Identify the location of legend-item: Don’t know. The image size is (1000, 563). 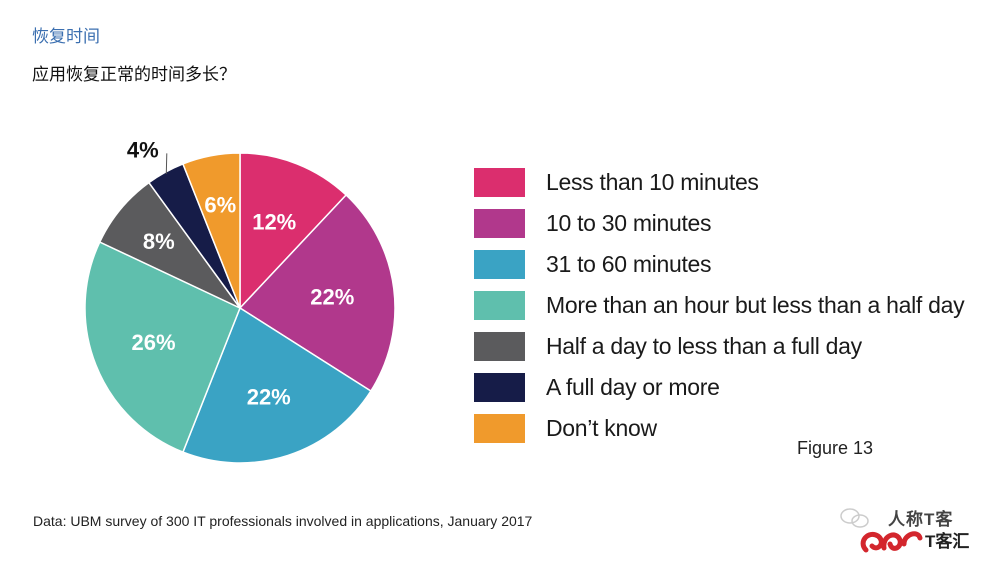
(719, 428).